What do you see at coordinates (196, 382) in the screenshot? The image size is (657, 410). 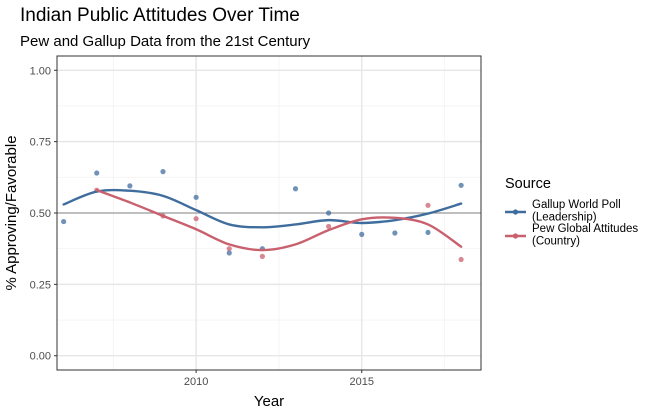 I see `x-tick-label: 2010` at bounding box center [196, 382].